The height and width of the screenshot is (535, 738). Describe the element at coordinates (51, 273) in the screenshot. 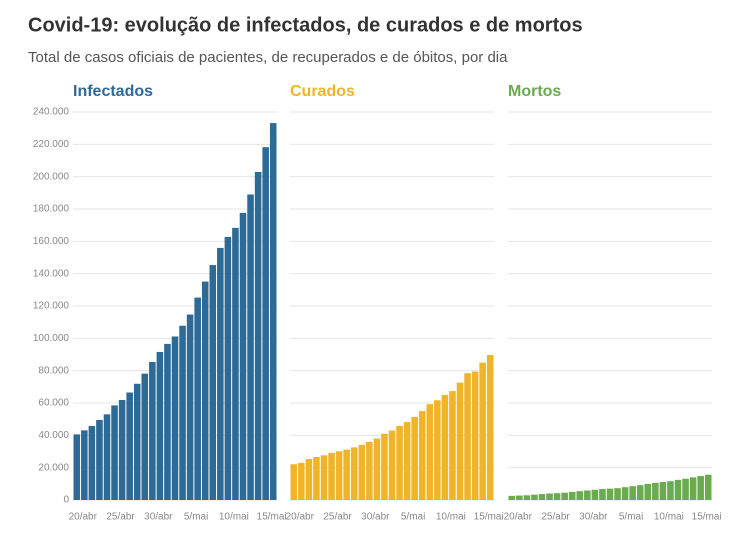

I see `y-tick-label: 140.000` at that location.